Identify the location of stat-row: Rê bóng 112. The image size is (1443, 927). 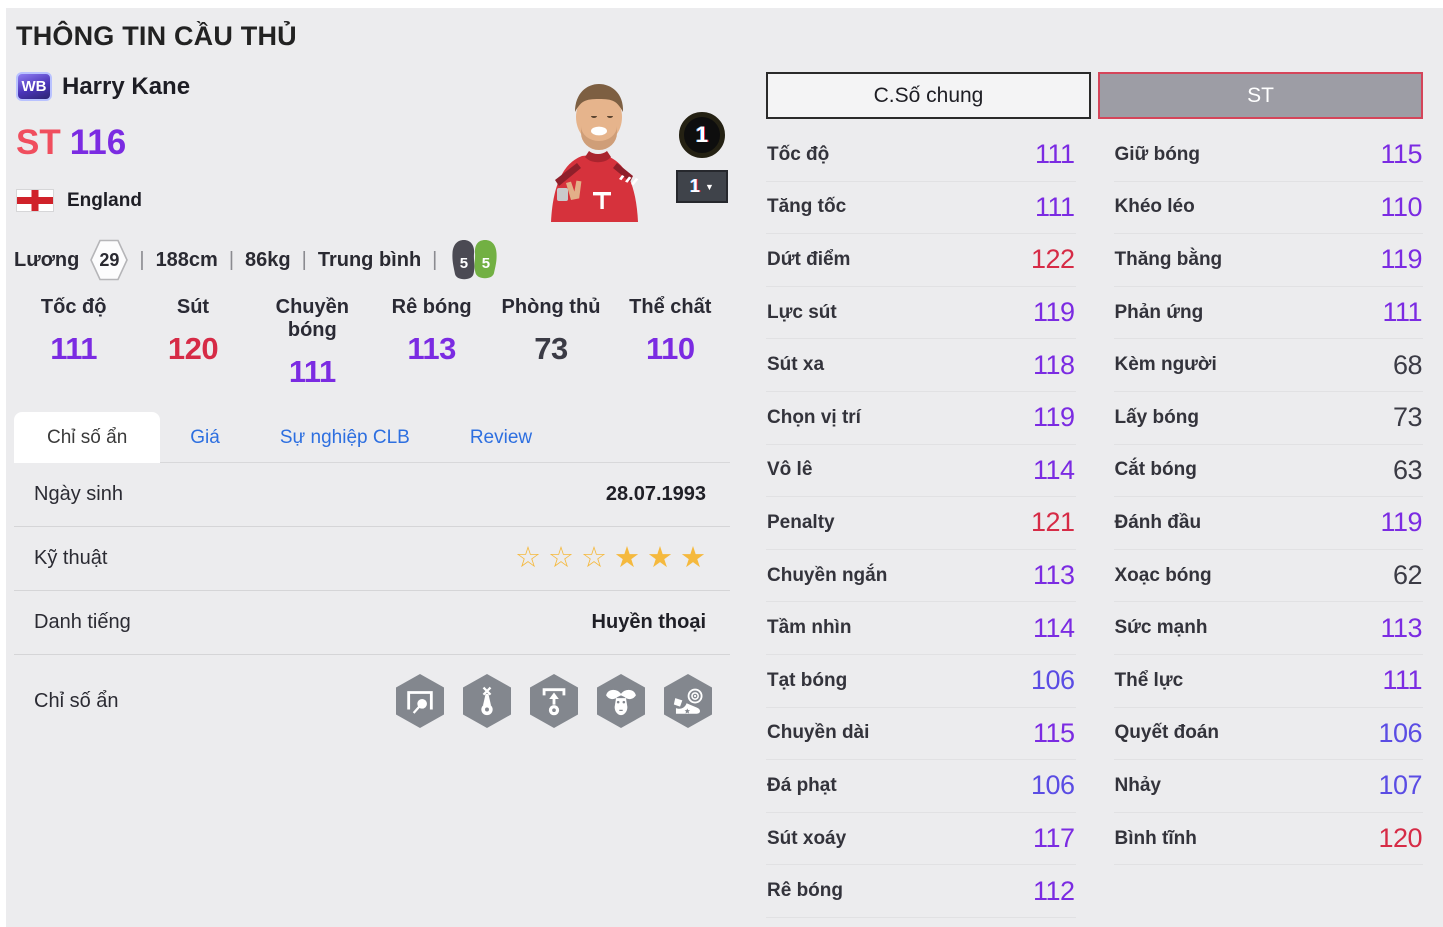
(921, 891).